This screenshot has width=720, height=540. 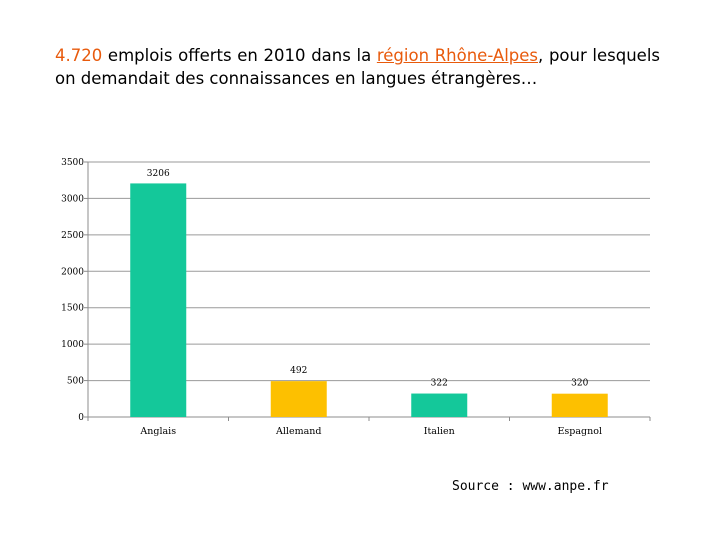 I want to click on value-label-italien: 322, so click(x=439, y=384).